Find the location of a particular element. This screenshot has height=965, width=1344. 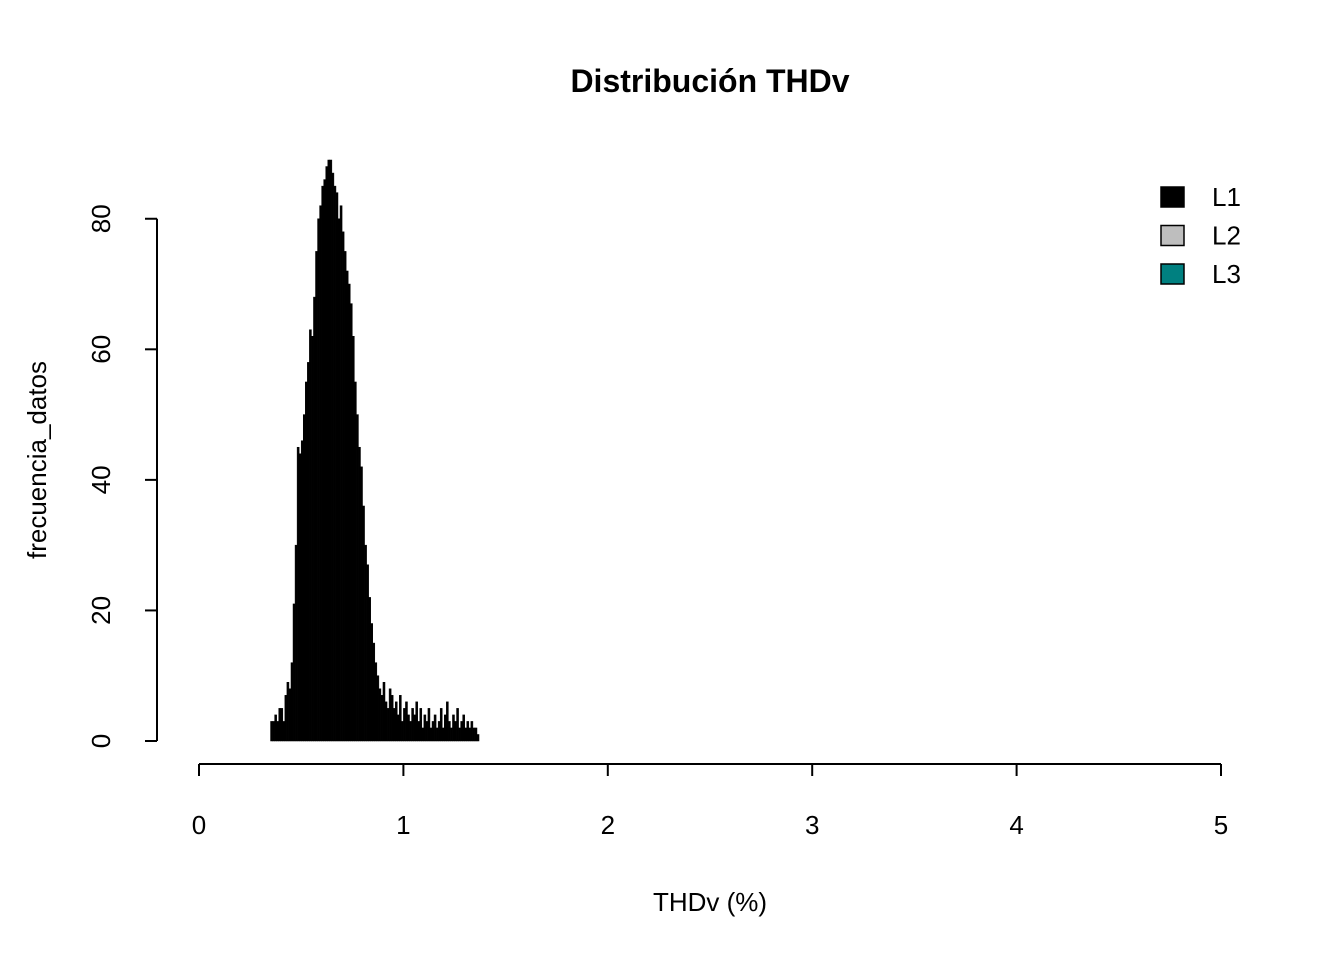

y-tick-label: 80 is located at coordinates (101, 218).